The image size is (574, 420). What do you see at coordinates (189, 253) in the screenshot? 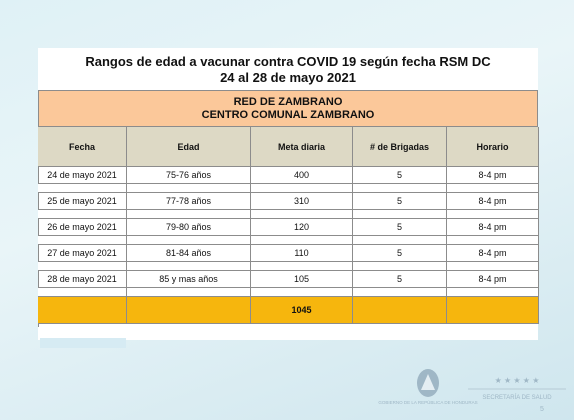
I see `table-cell: 81-84 años` at bounding box center [189, 253].